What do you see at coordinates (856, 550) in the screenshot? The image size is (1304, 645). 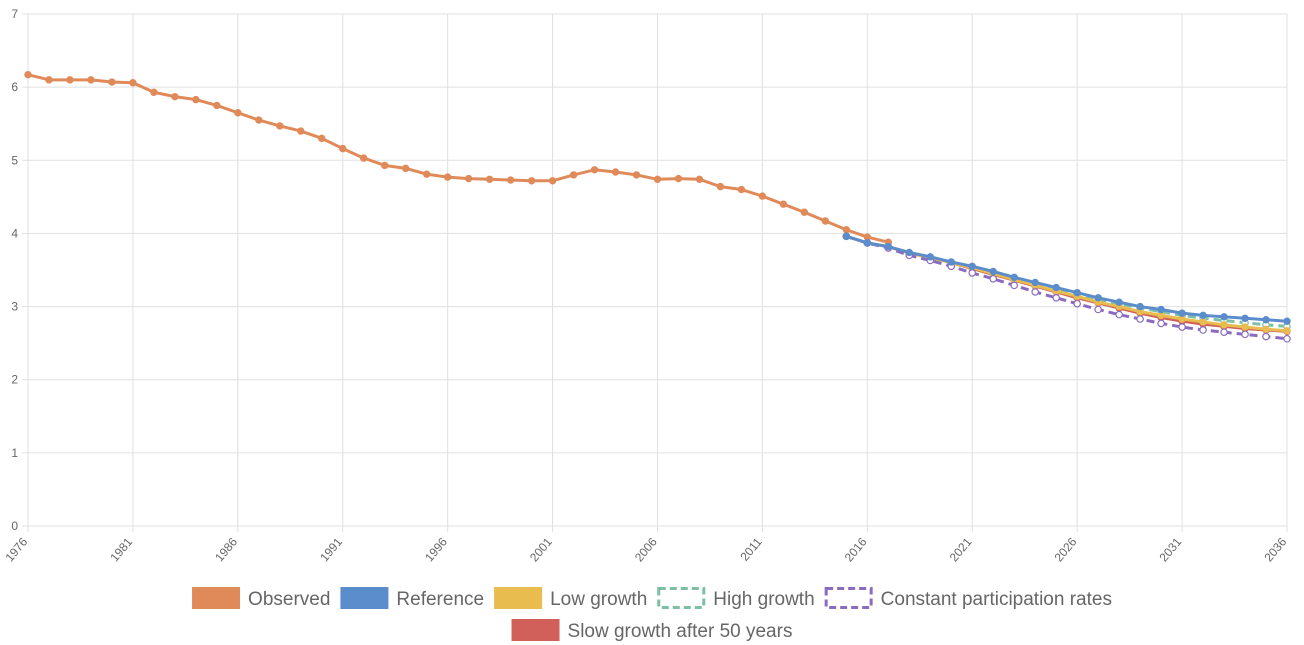 I see `x-tick-label: 2016` at bounding box center [856, 550].